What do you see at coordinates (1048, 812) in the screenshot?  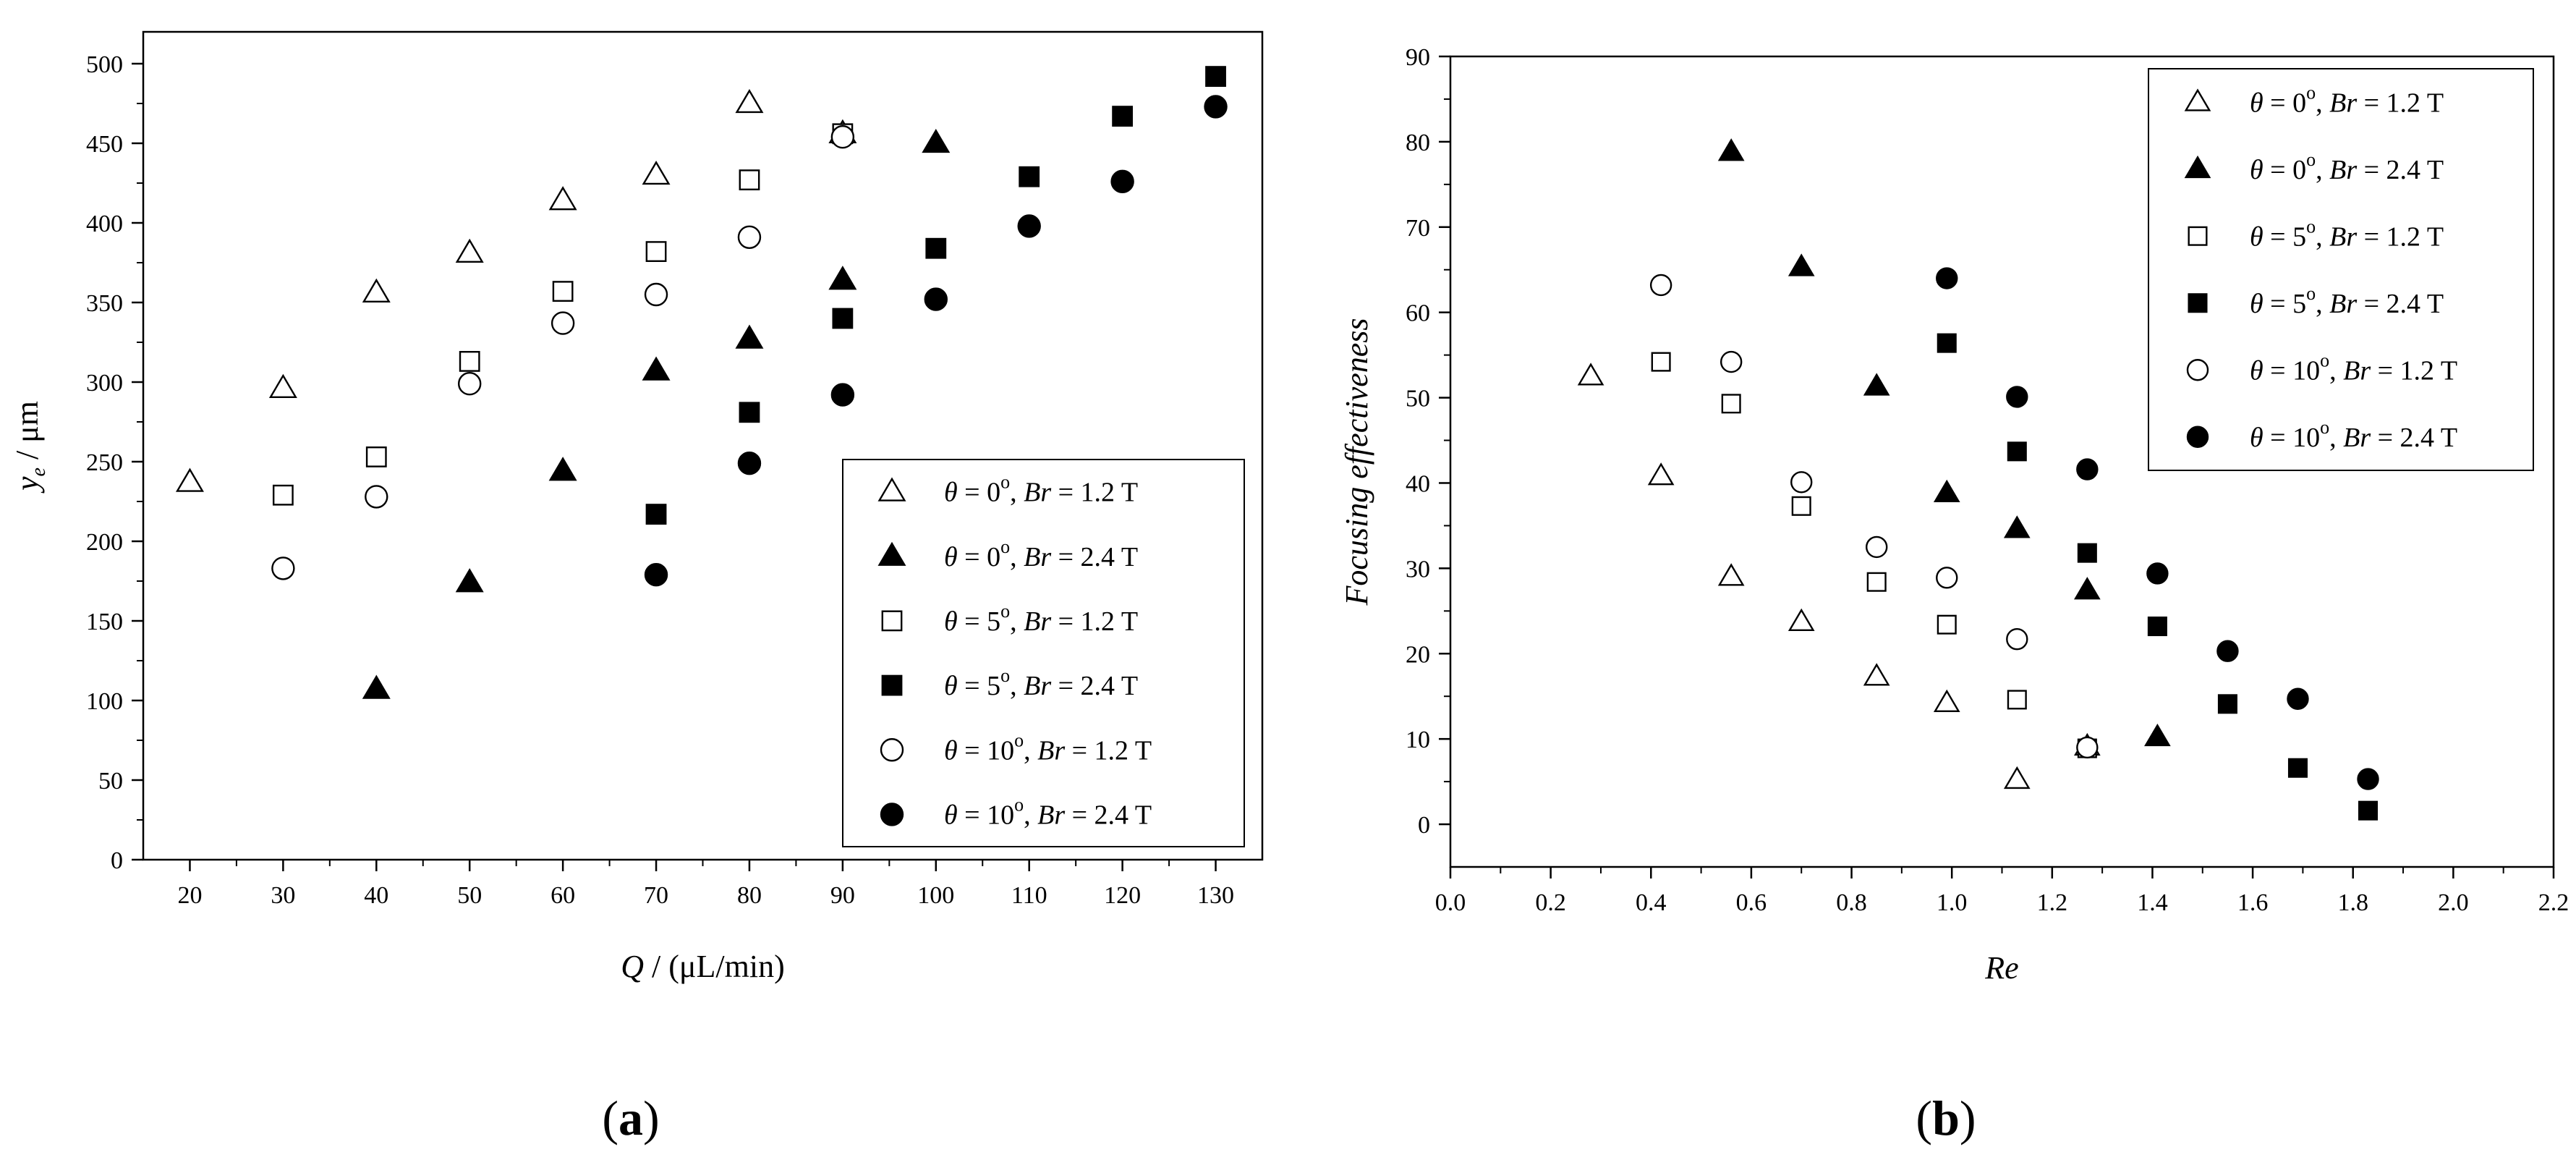 I see `legend-entry: θ = 10o, Br = 2.4 T` at bounding box center [1048, 812].